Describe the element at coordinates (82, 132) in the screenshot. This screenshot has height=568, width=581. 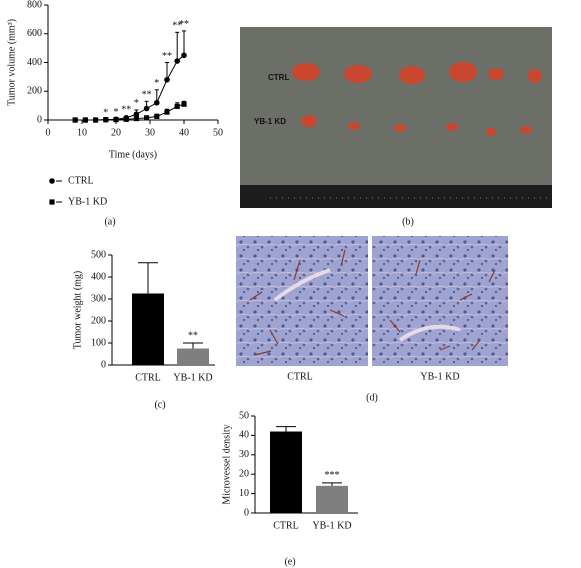
I see `x-tick-label: 10` at that location.